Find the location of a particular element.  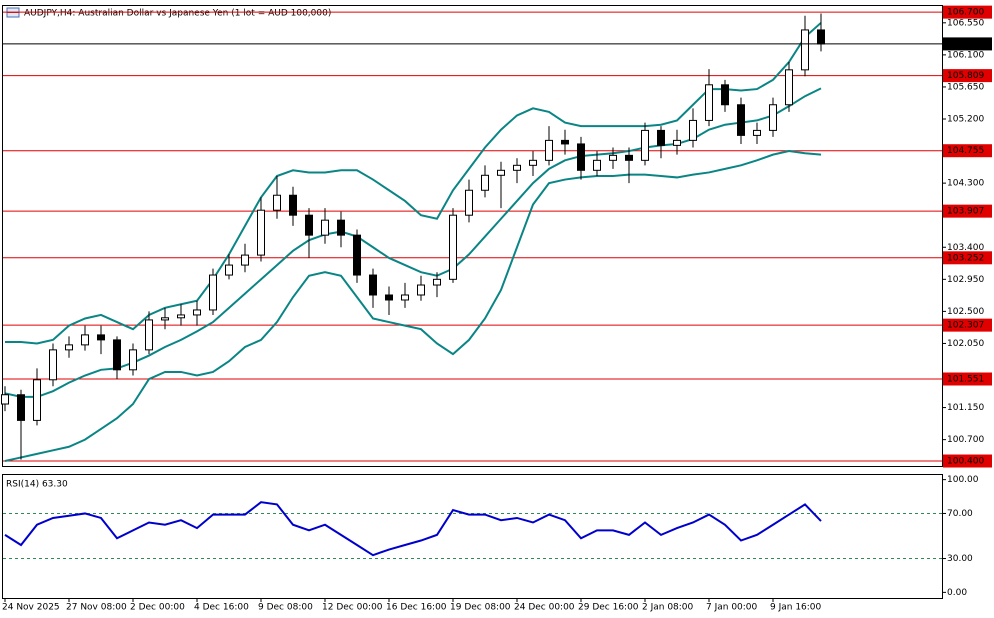

level-label: 105.809 is located at coordinates (965, 76).